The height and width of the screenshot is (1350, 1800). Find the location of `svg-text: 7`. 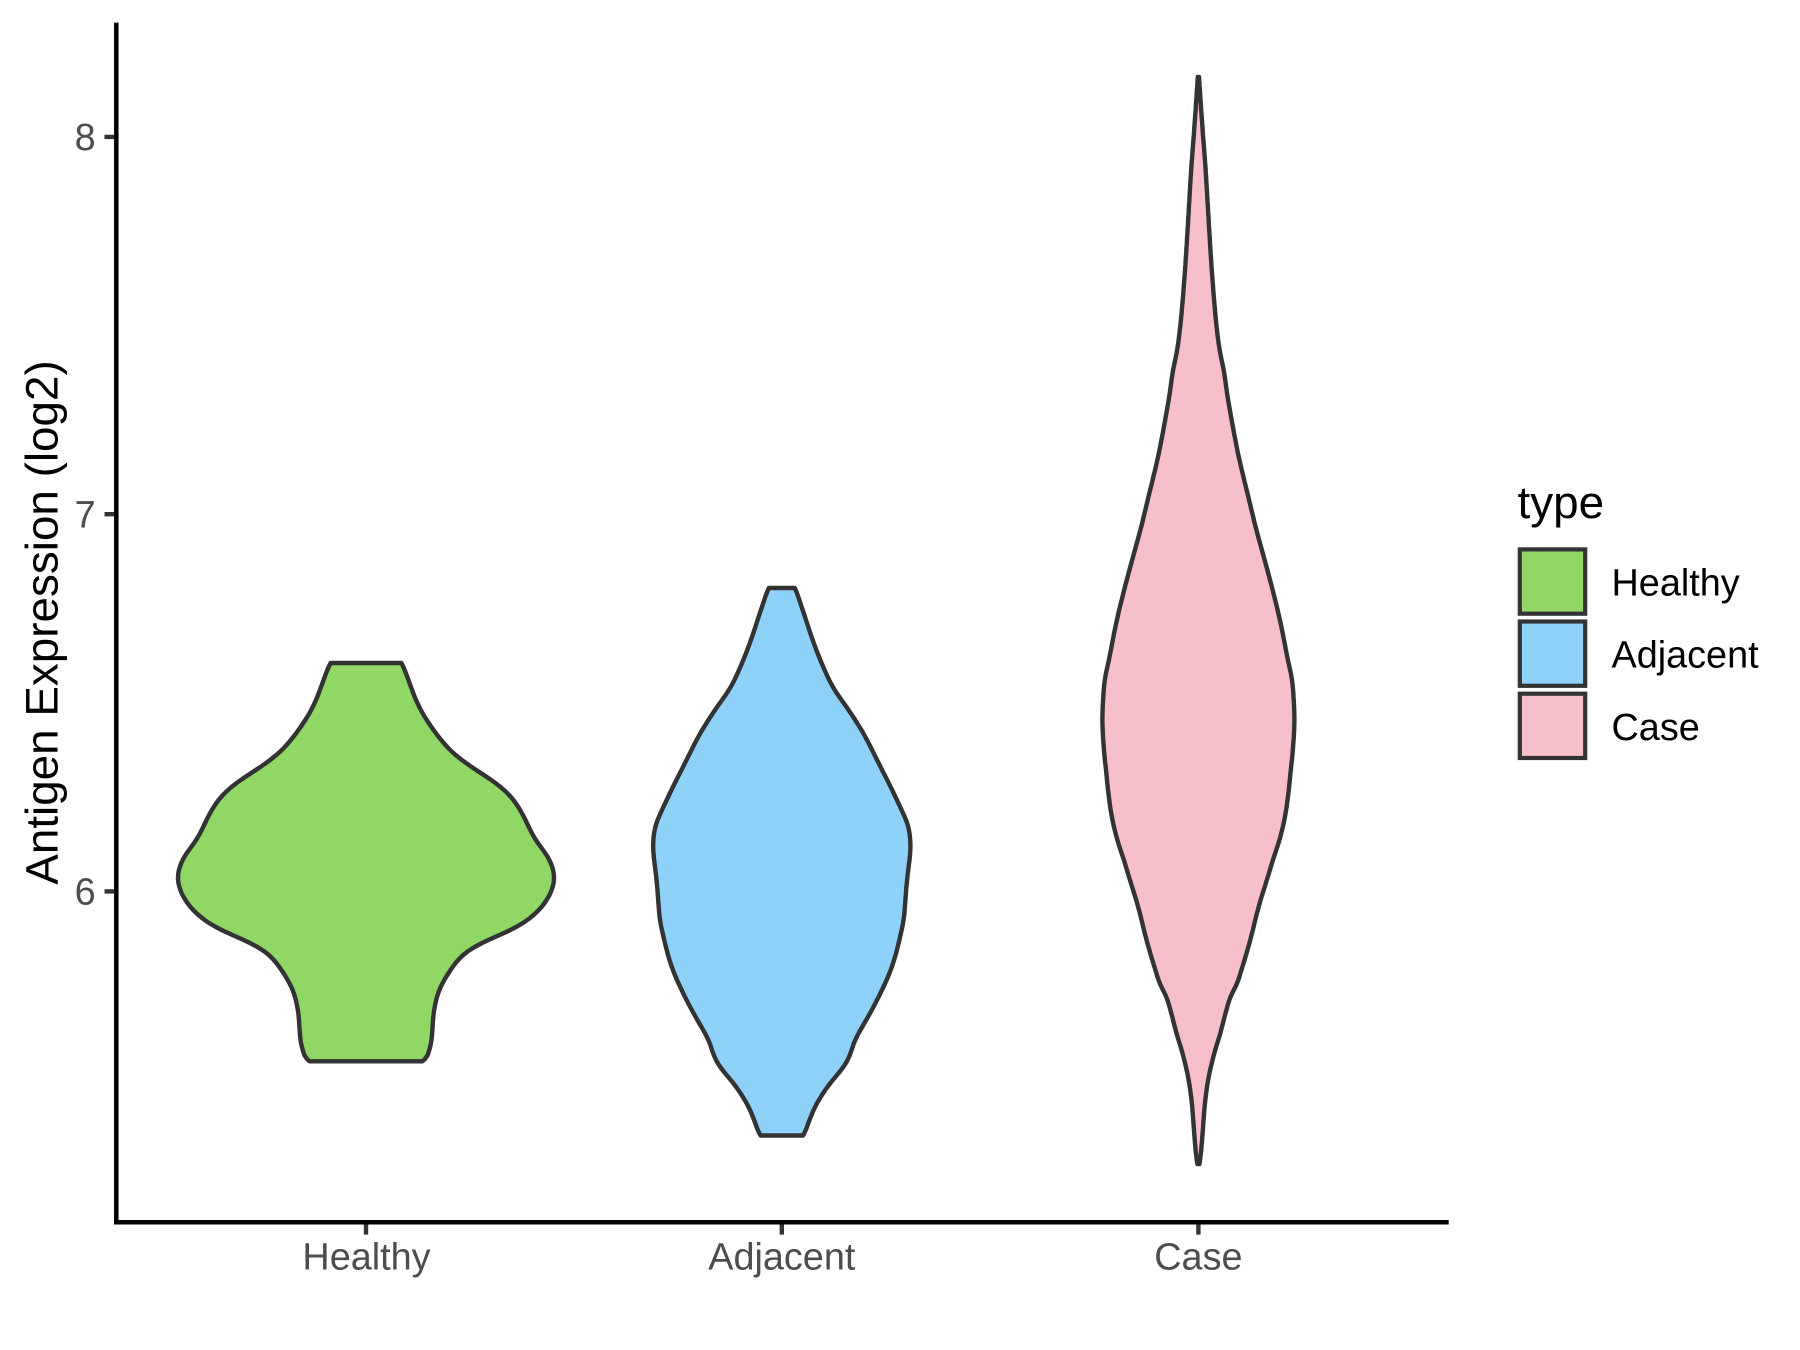

svg-text: 7 is located at coordinates (85, 515).